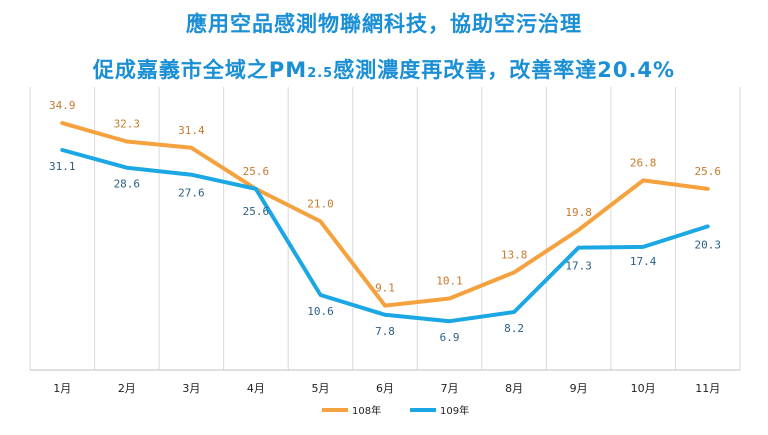 The width and height of the screenshot is (768, 435). I want to click on data-label: 17.3, so click(578, 266).